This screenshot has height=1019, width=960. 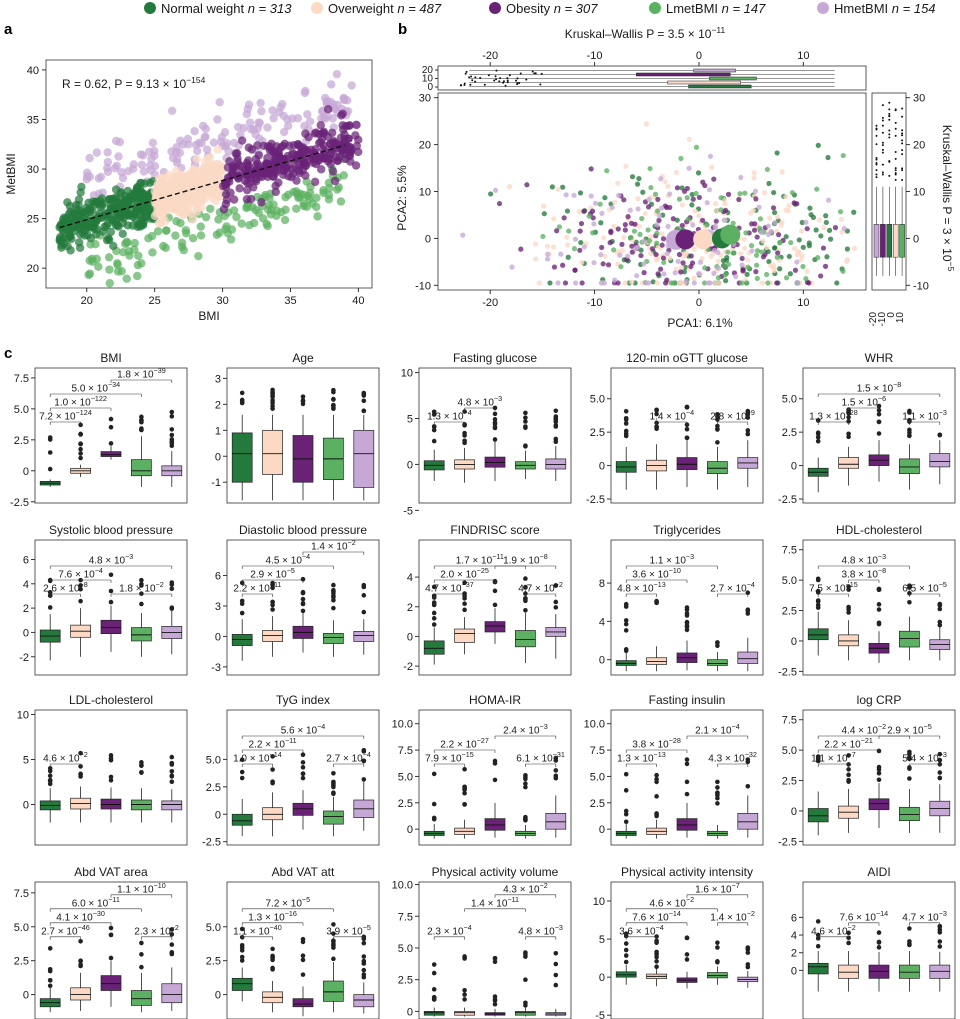 What do you see at coordinates (787, 842) in the screenshot?
I see `y-tick-label: -2.5` at bounding box center [787, 842].